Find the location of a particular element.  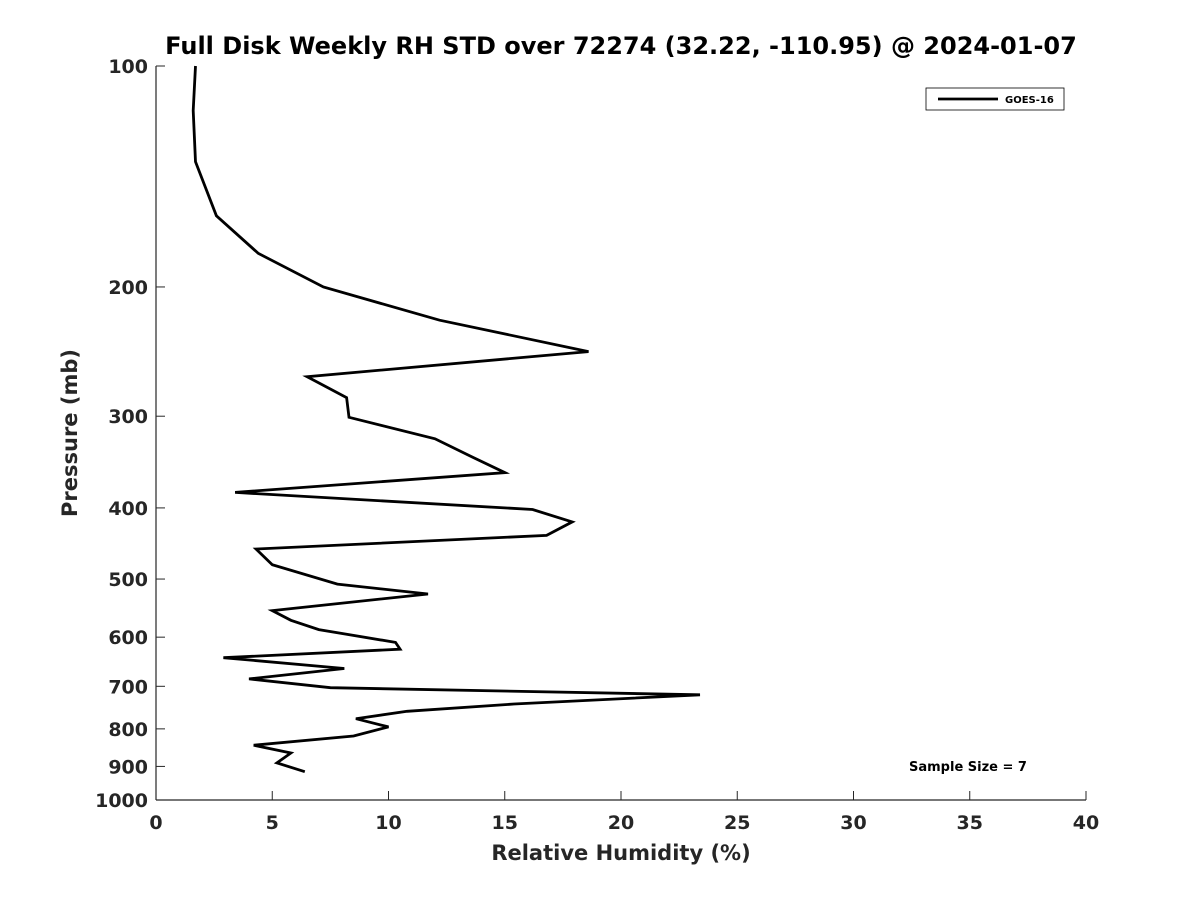

y-axis-label: Pressure (mb) is located at coordinates (70, 433).